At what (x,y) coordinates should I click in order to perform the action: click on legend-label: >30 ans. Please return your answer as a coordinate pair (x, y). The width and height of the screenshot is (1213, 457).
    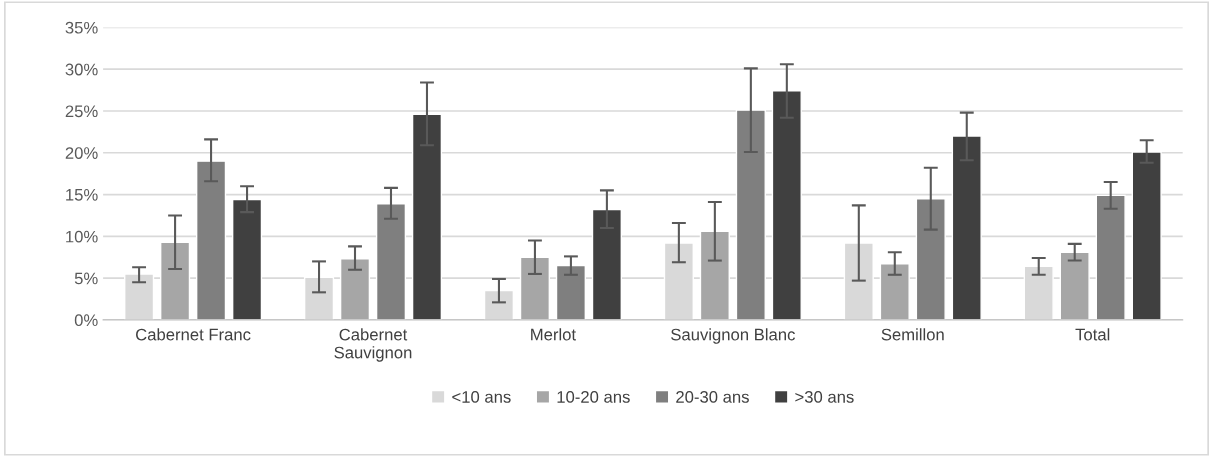
    Looking at the image, I should click on (824, 397).